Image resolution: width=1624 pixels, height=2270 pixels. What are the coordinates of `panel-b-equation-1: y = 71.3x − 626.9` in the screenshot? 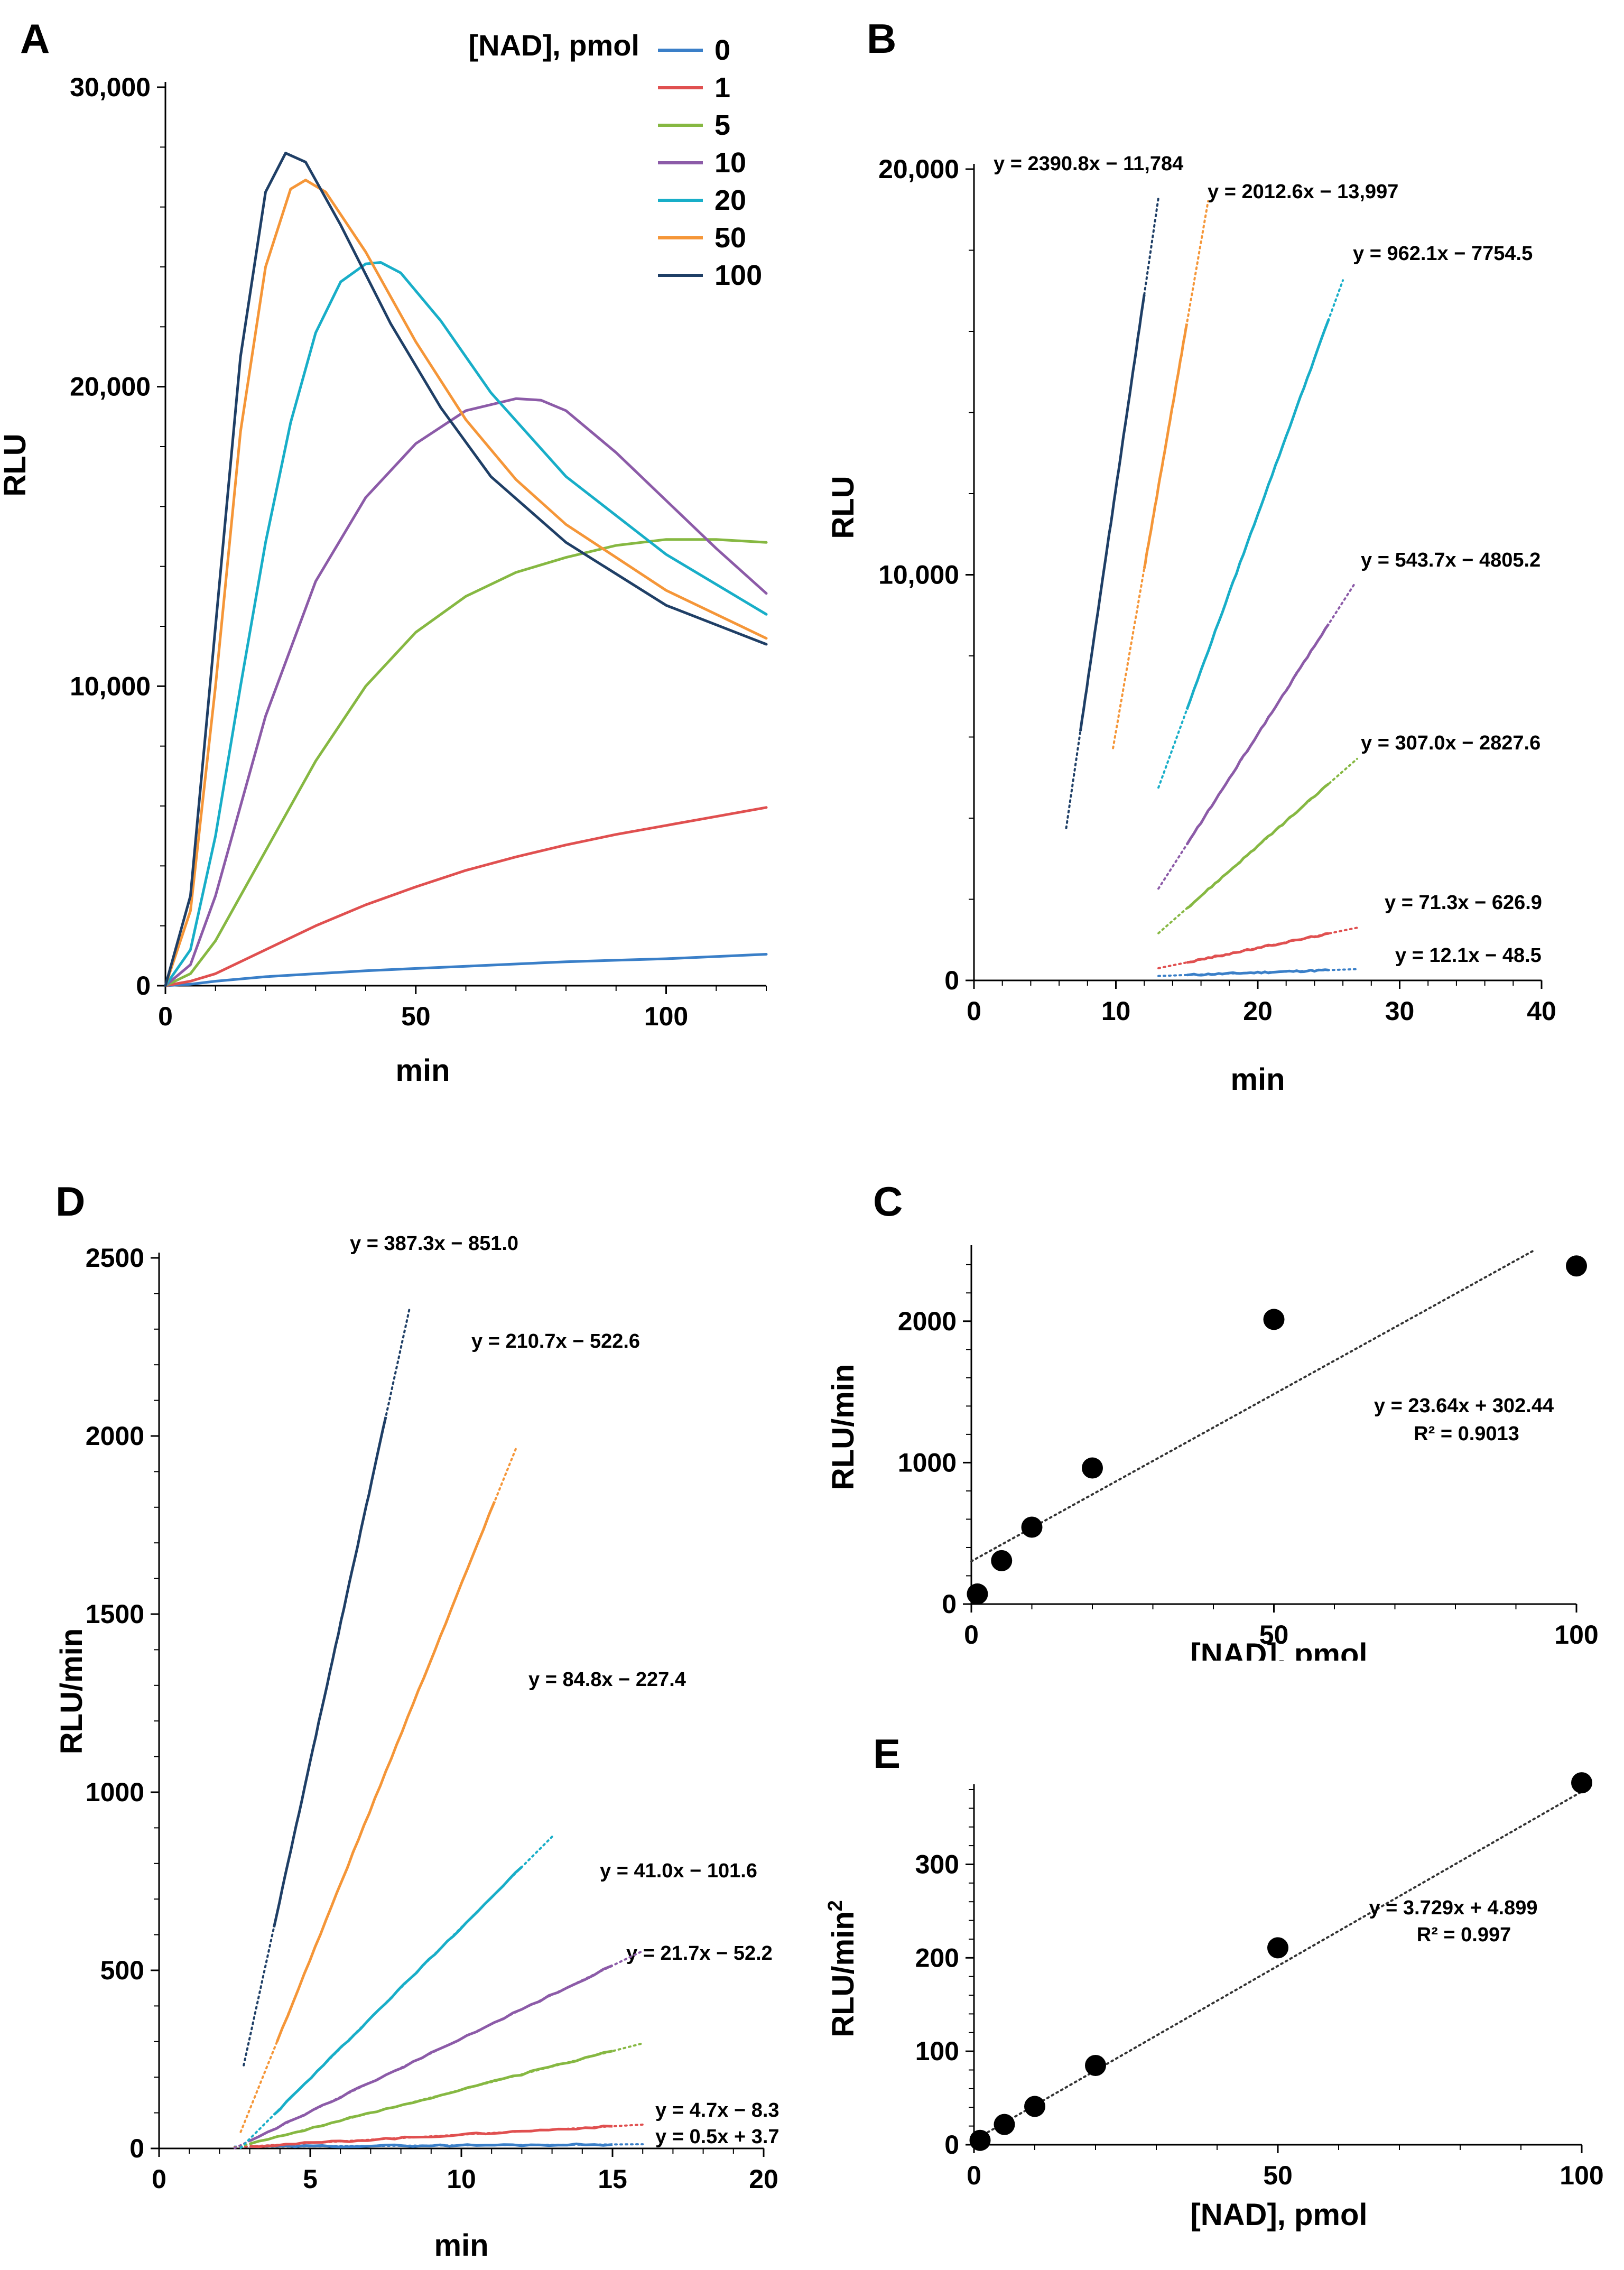 It's located at (1464, 903).